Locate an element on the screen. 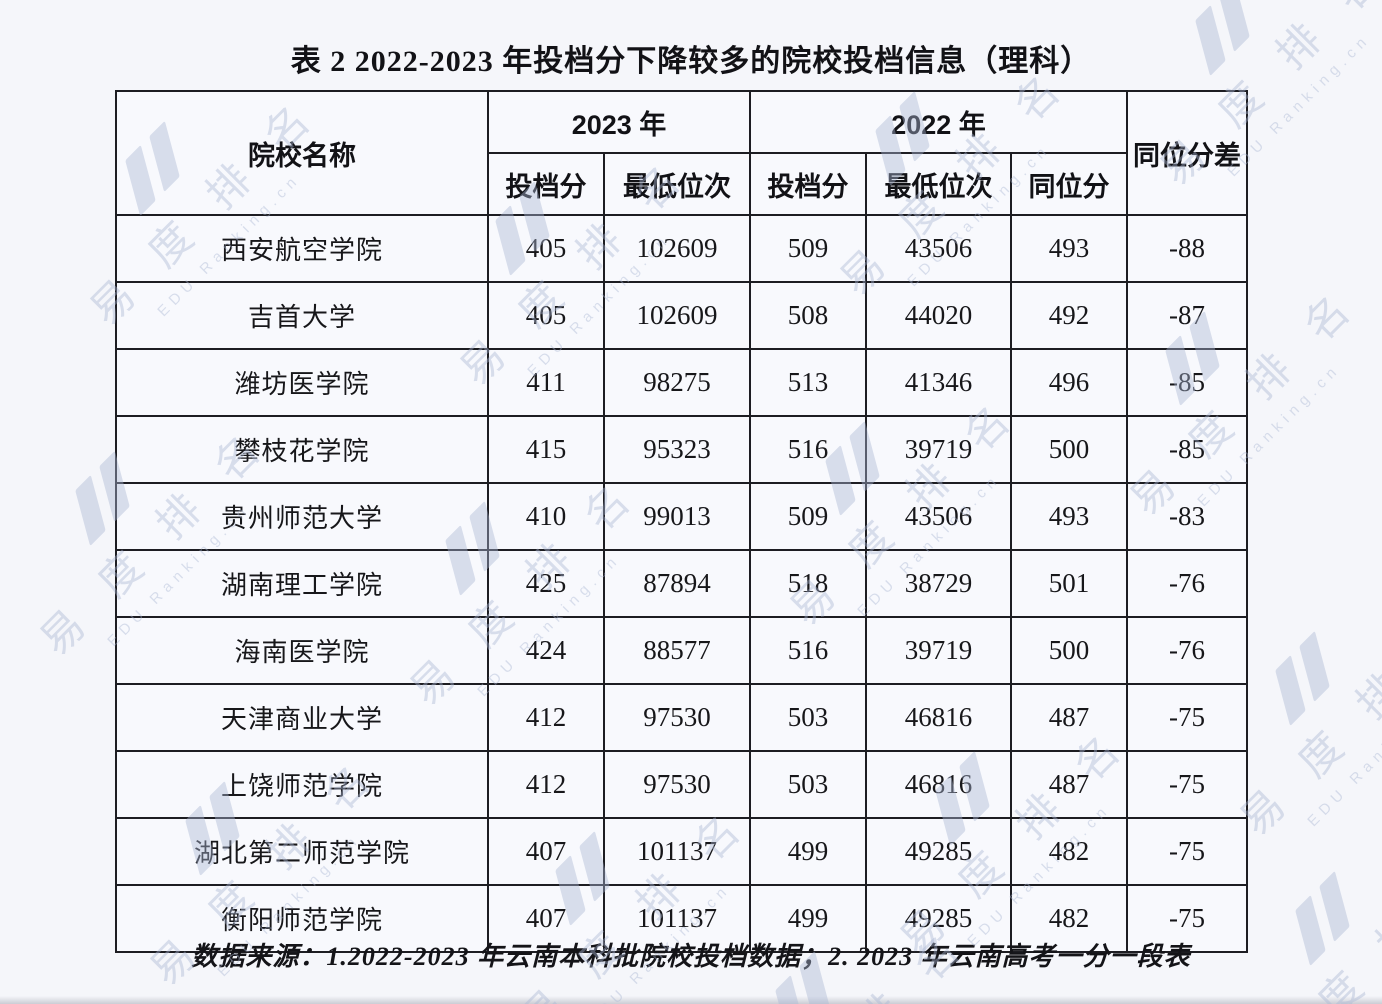 This screenshot has width=1382, height=1004. page-title: 表 2 2022-2023 年投档分下降较多的院校投档信息（理科） is located at coordinates (691, 61).